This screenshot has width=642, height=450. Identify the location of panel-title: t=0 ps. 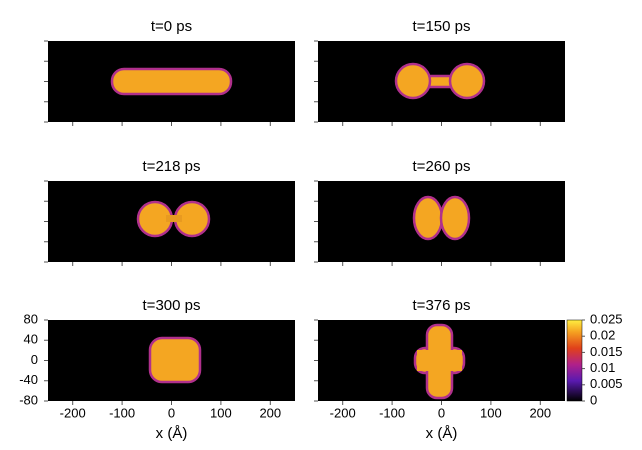
(171, 26).